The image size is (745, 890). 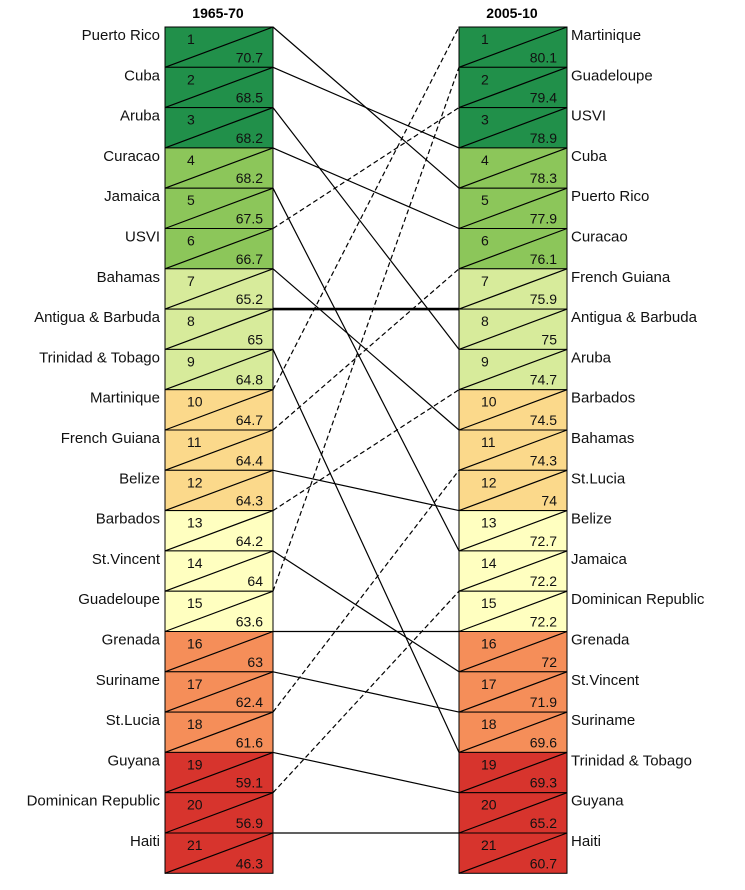 I want to click on value-label: 74, so click(x=549, y=501).